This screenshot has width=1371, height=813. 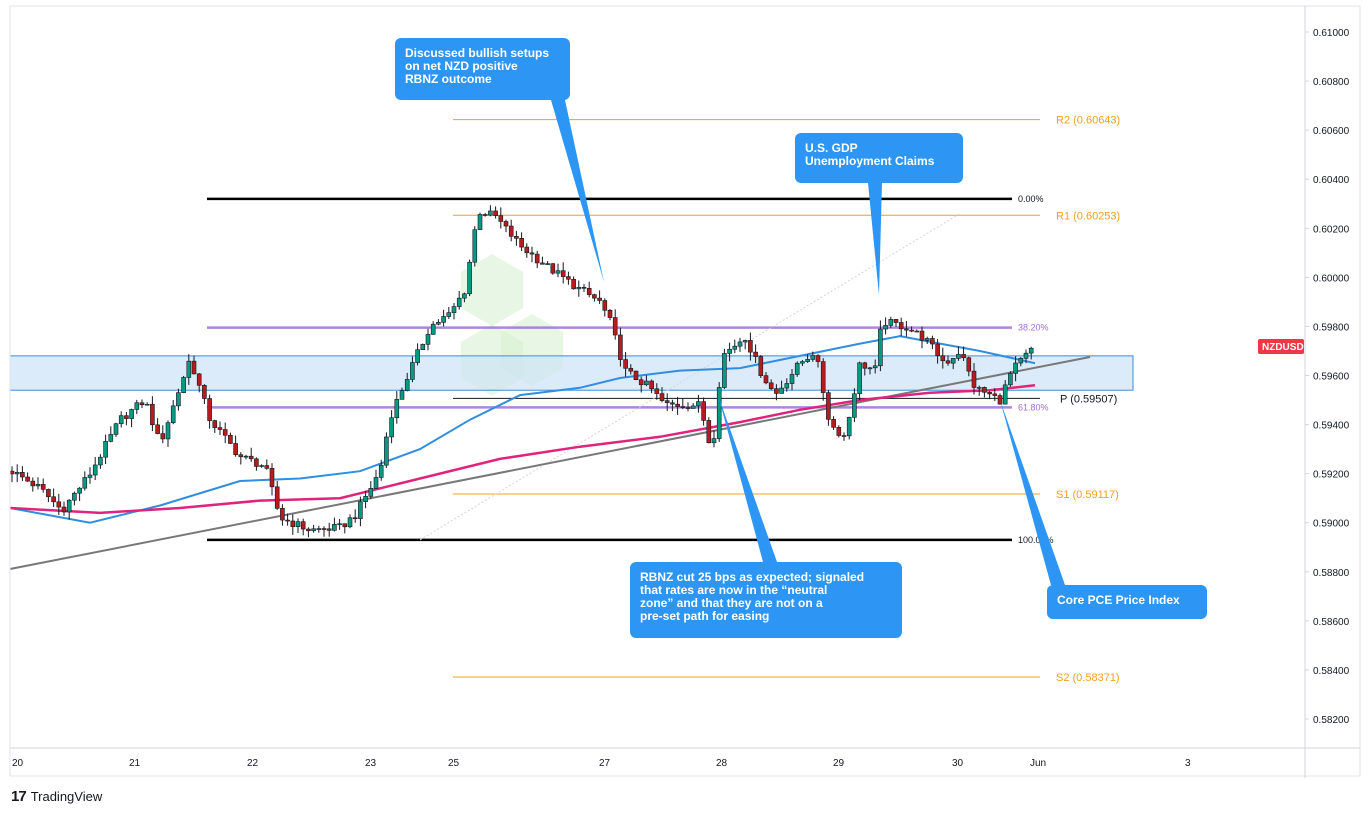 I want to click on tradingview-brand: 17 TradingView, so click(x=56, y=796).